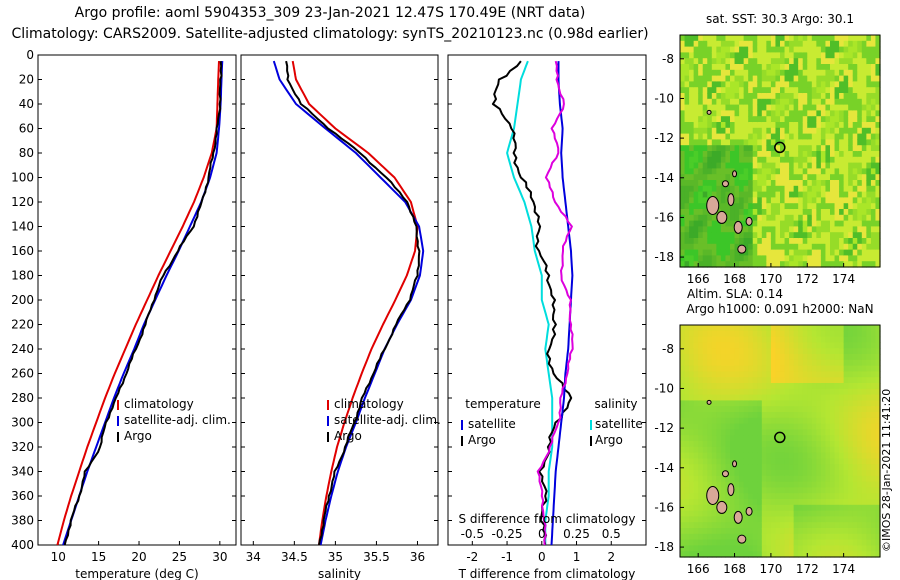 This screenshot has height=580, width=900. What do you see at coordinates (179, 557) in the screenshot?
I see `x-tick-label-temperature: 25` at bounding box center [179, 557].